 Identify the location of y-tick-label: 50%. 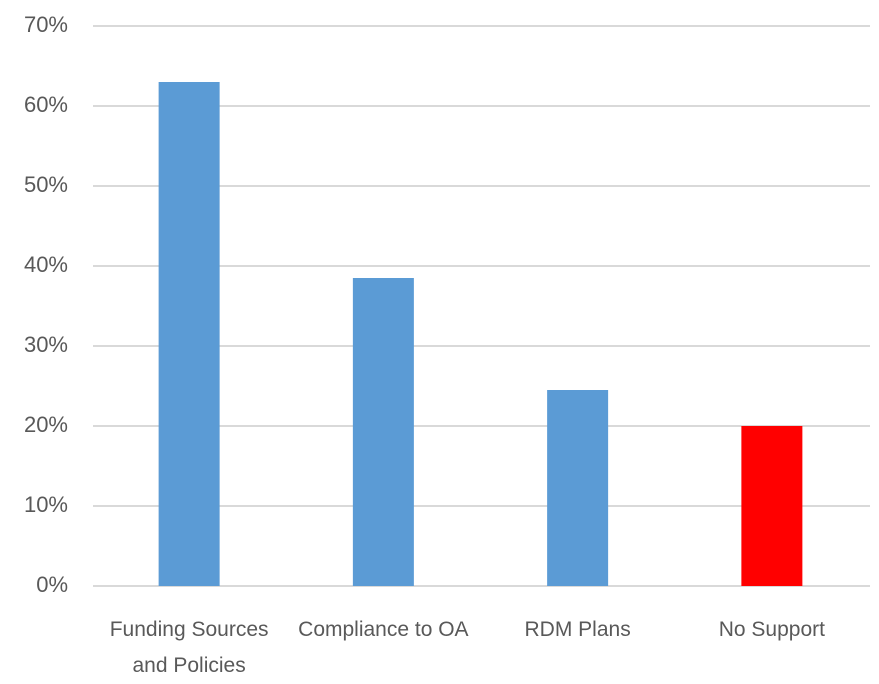
(46, 184).